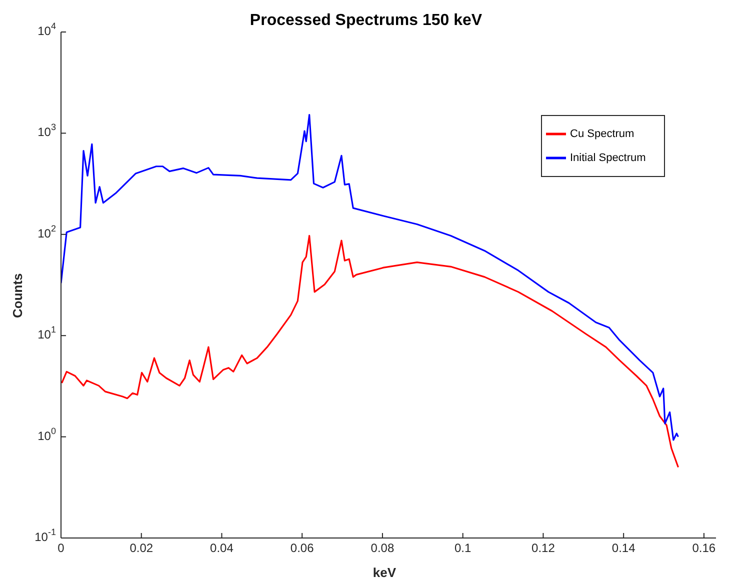 The width and height of the screenshot is (732, 588). Describe the element at coordinates (47, 333) in the screenshot. I see `y-tick-label: 10$^{1}$` at that location.